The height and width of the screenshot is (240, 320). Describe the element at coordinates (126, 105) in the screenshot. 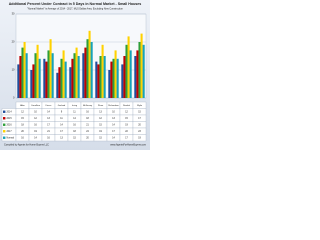

I see `x-tick-label: Rowlett` at that location.